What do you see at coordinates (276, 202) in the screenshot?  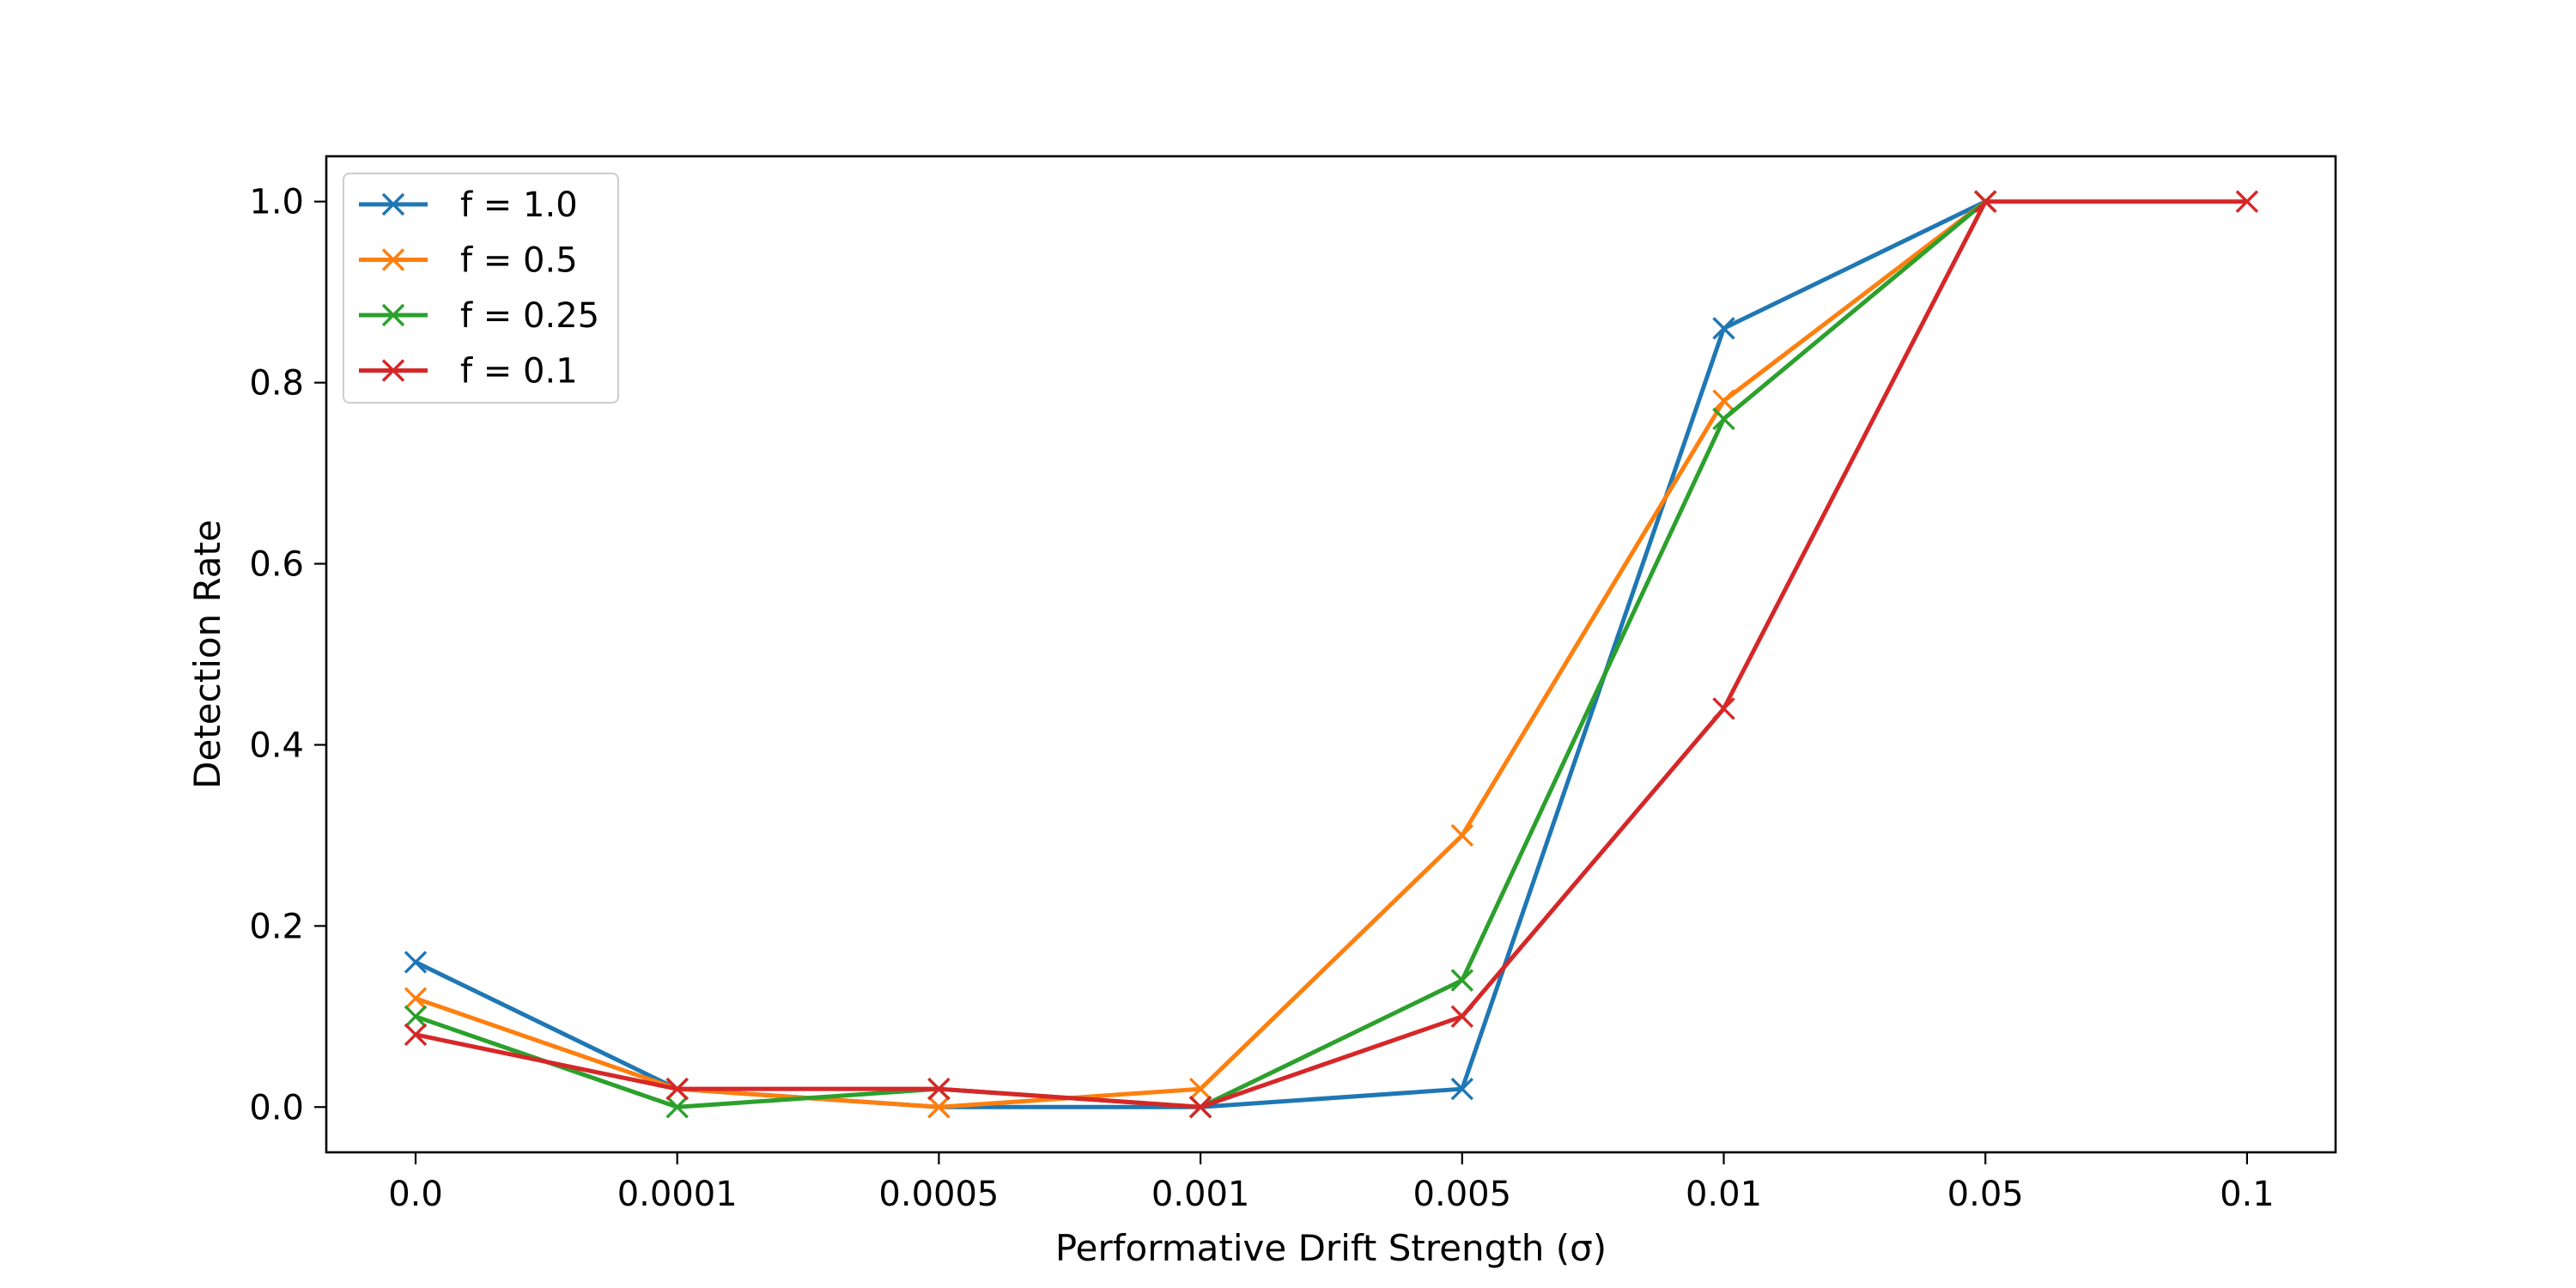 I see `y-tick-label: 1.0` at bounding box center [276, 202].